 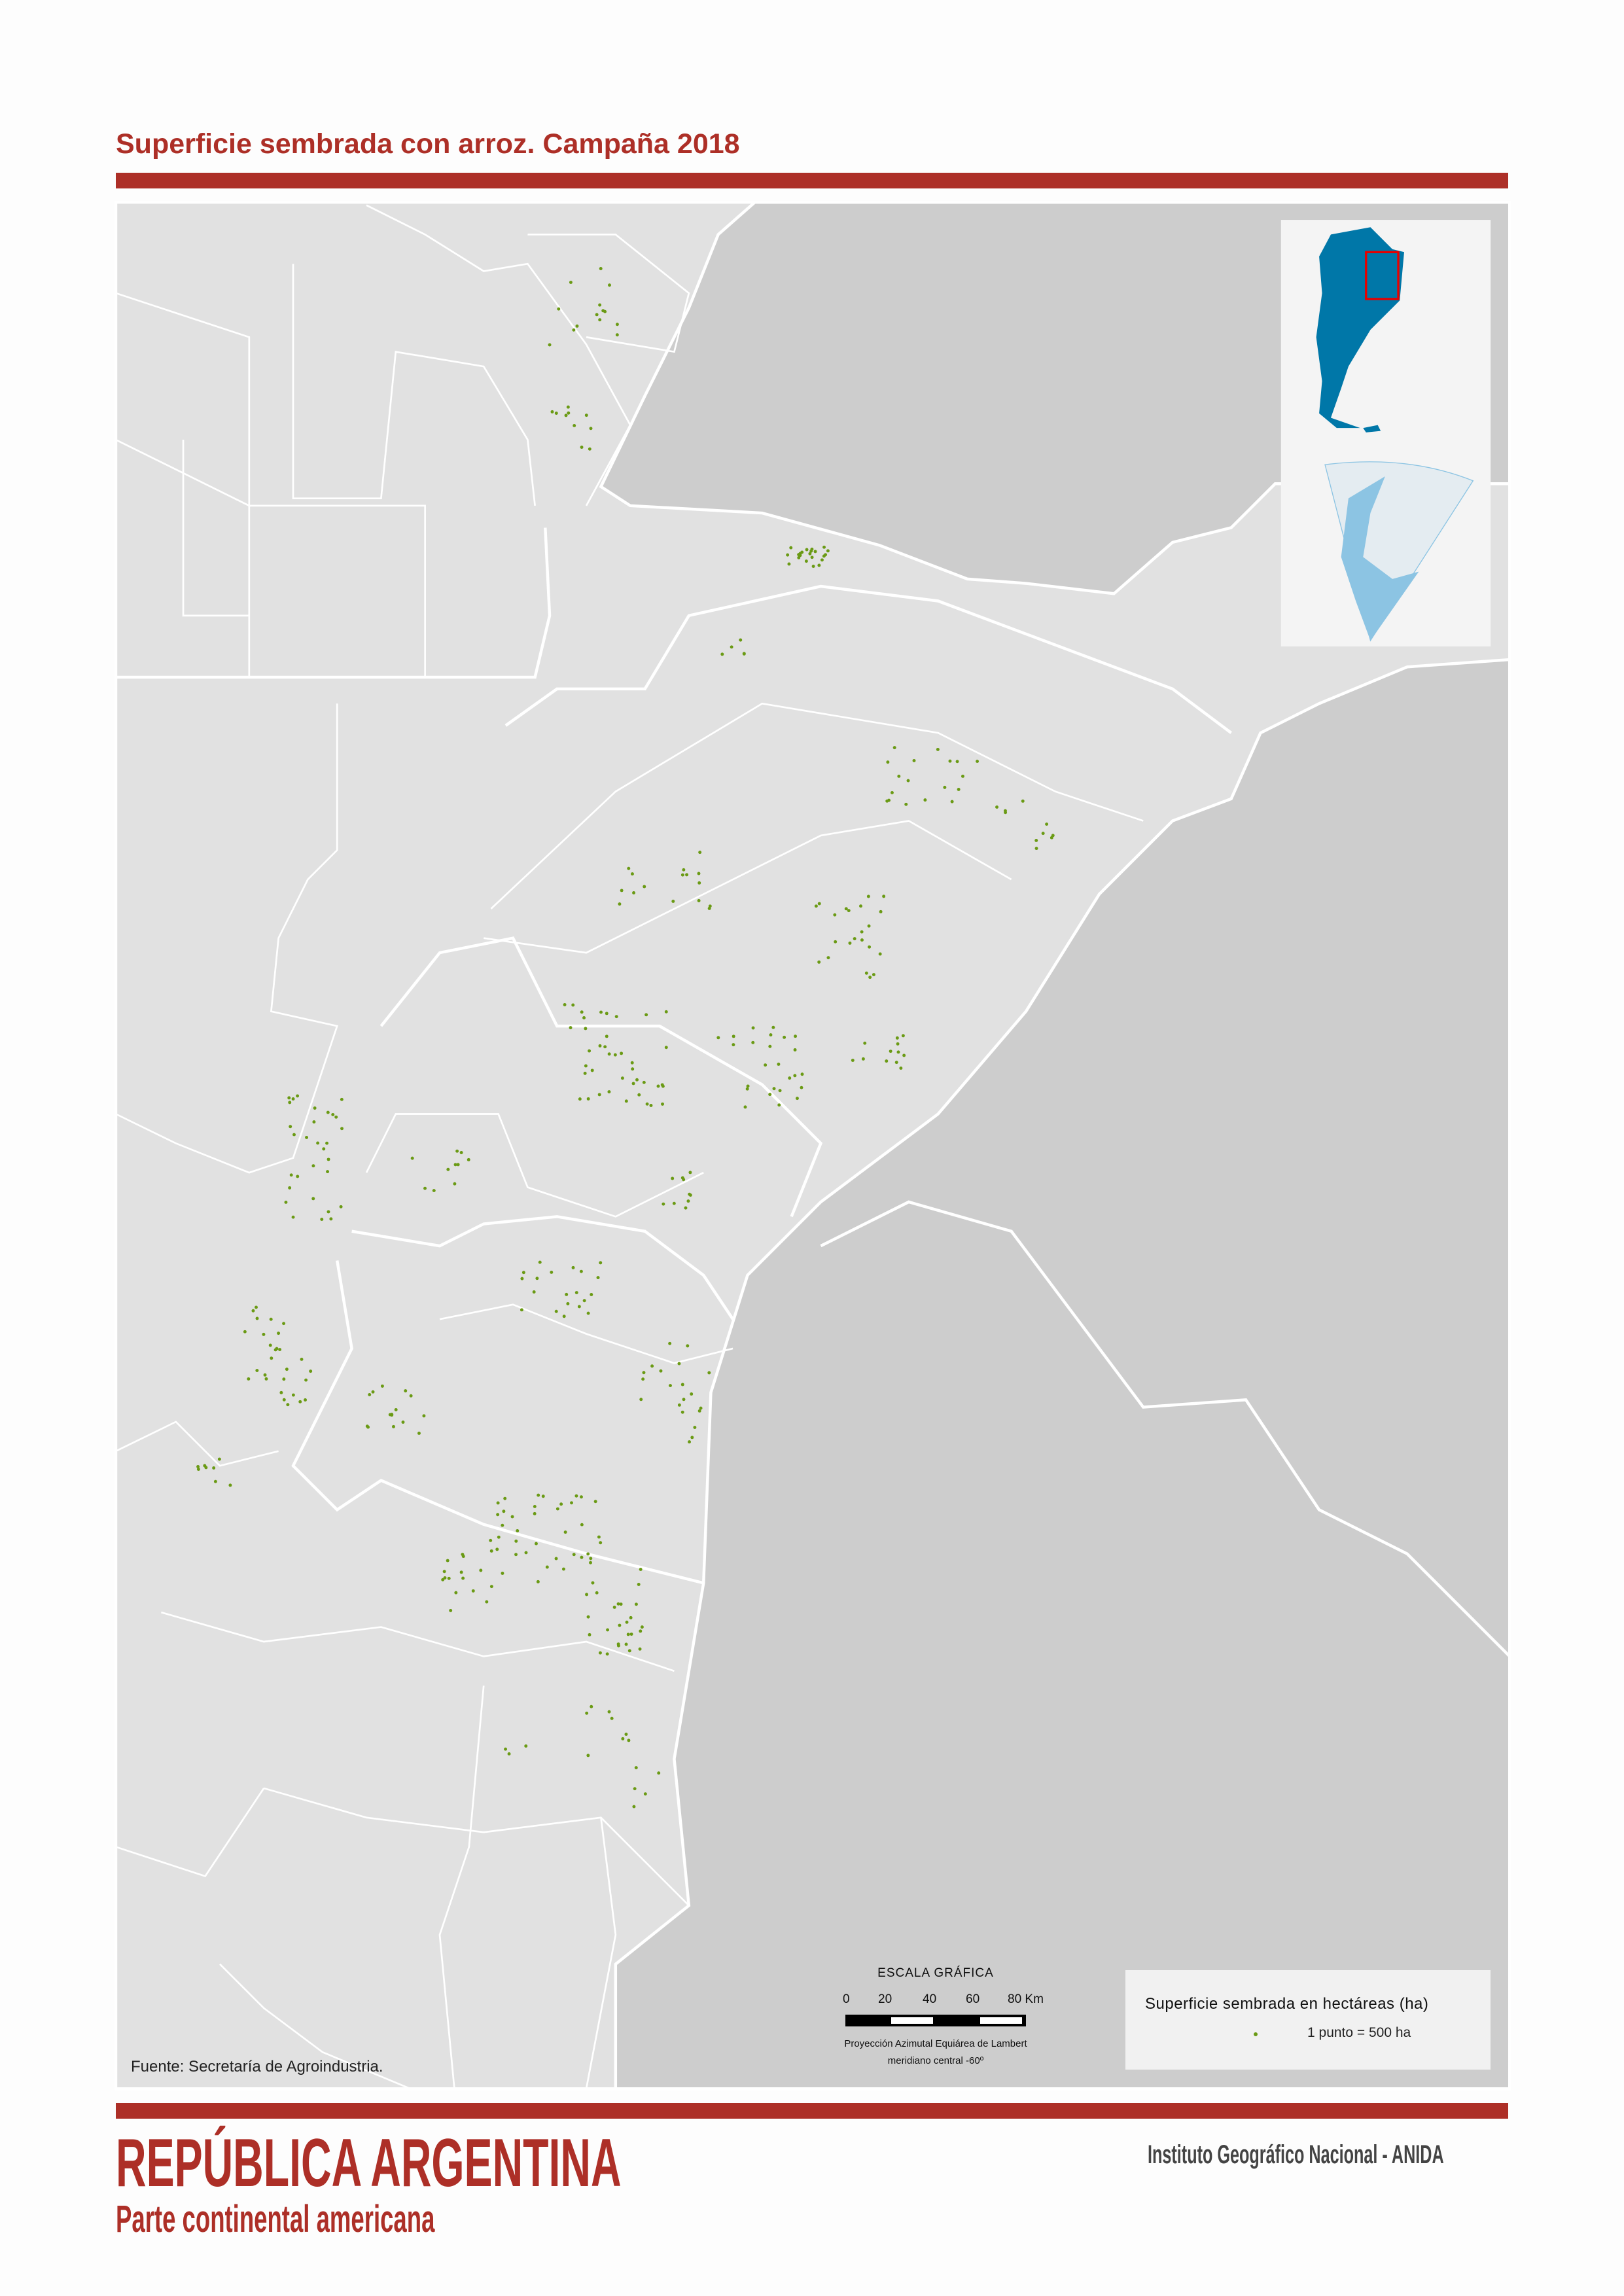 I want to click on dot-symbol-icon, so click(x=1256, y=2034).